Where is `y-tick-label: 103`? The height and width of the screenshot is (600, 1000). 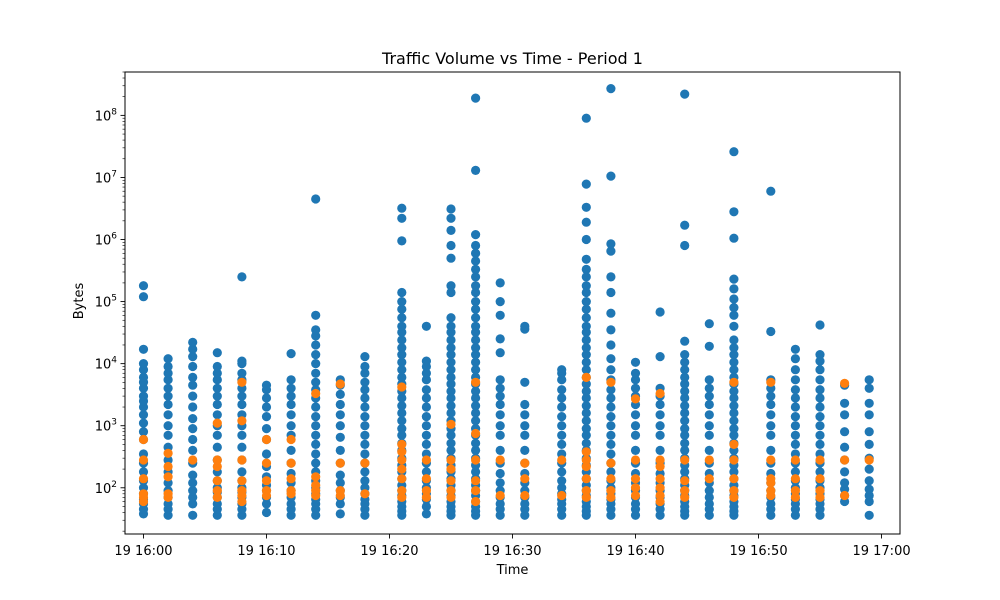 y-tick-label: 103 is located at coordinates (106, 426).